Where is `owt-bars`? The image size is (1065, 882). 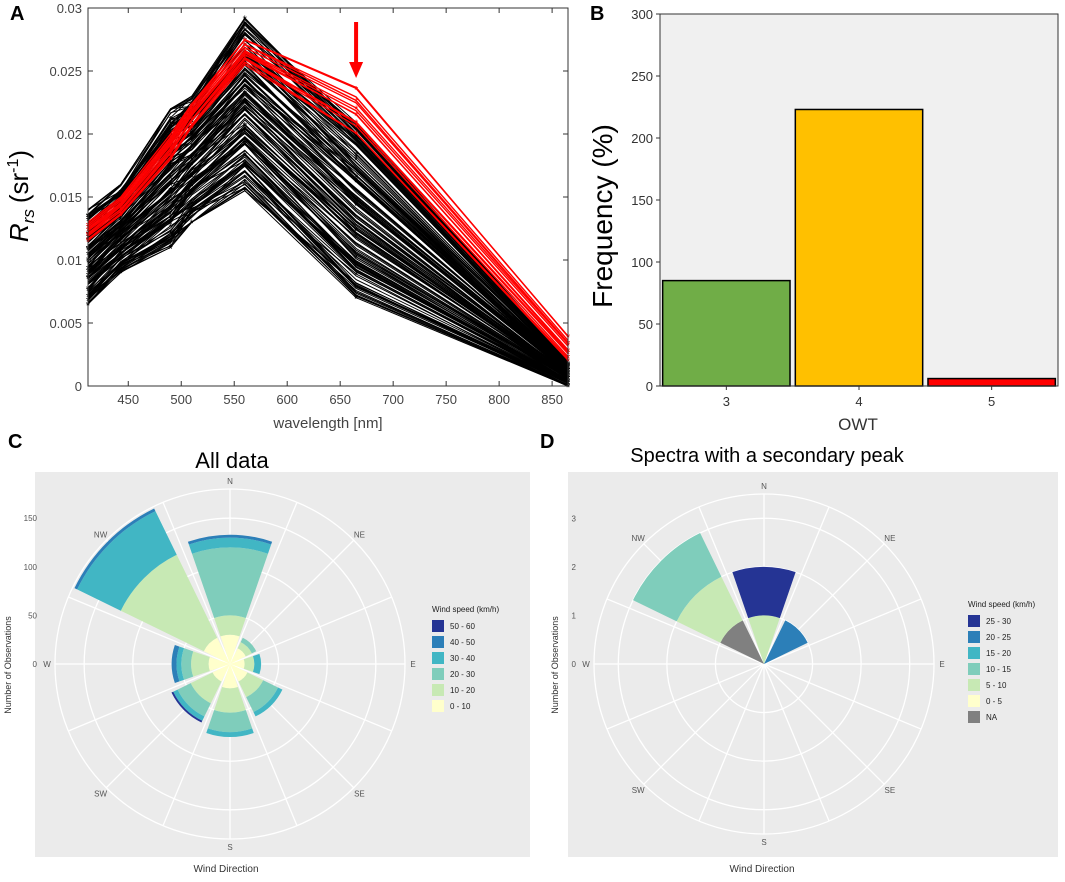
owt-bars is located at coordinates (859, 247).